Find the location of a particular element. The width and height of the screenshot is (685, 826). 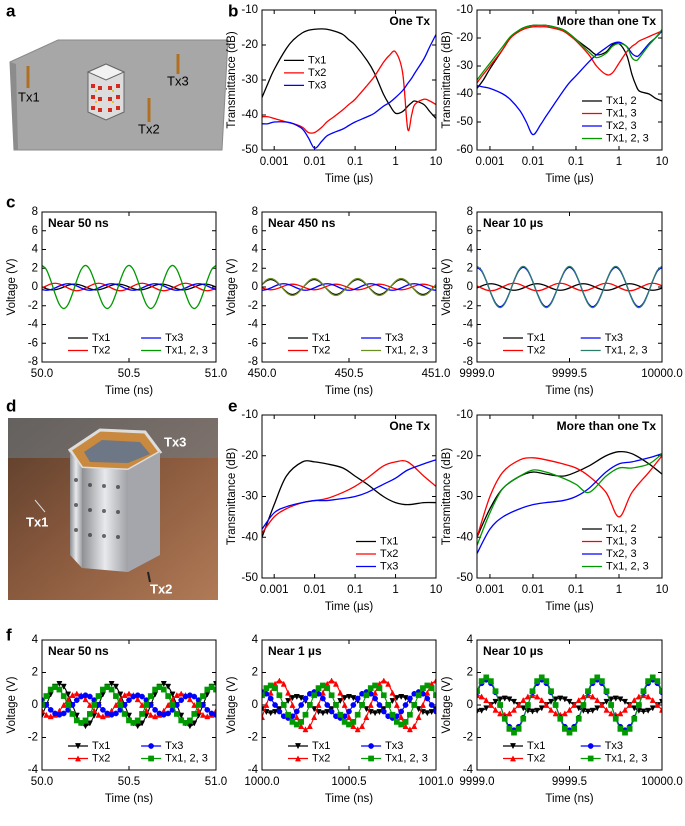

panel-letter: c is located at coordinates (10, 201).